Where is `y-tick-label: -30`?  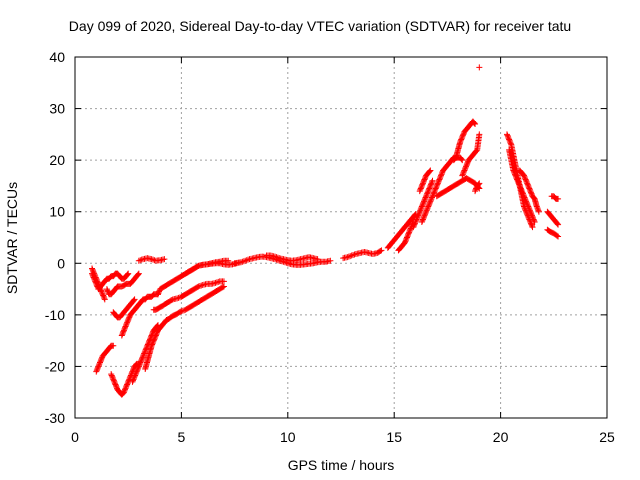
y-tick-label: -30 is located at coordinates (55, 418).